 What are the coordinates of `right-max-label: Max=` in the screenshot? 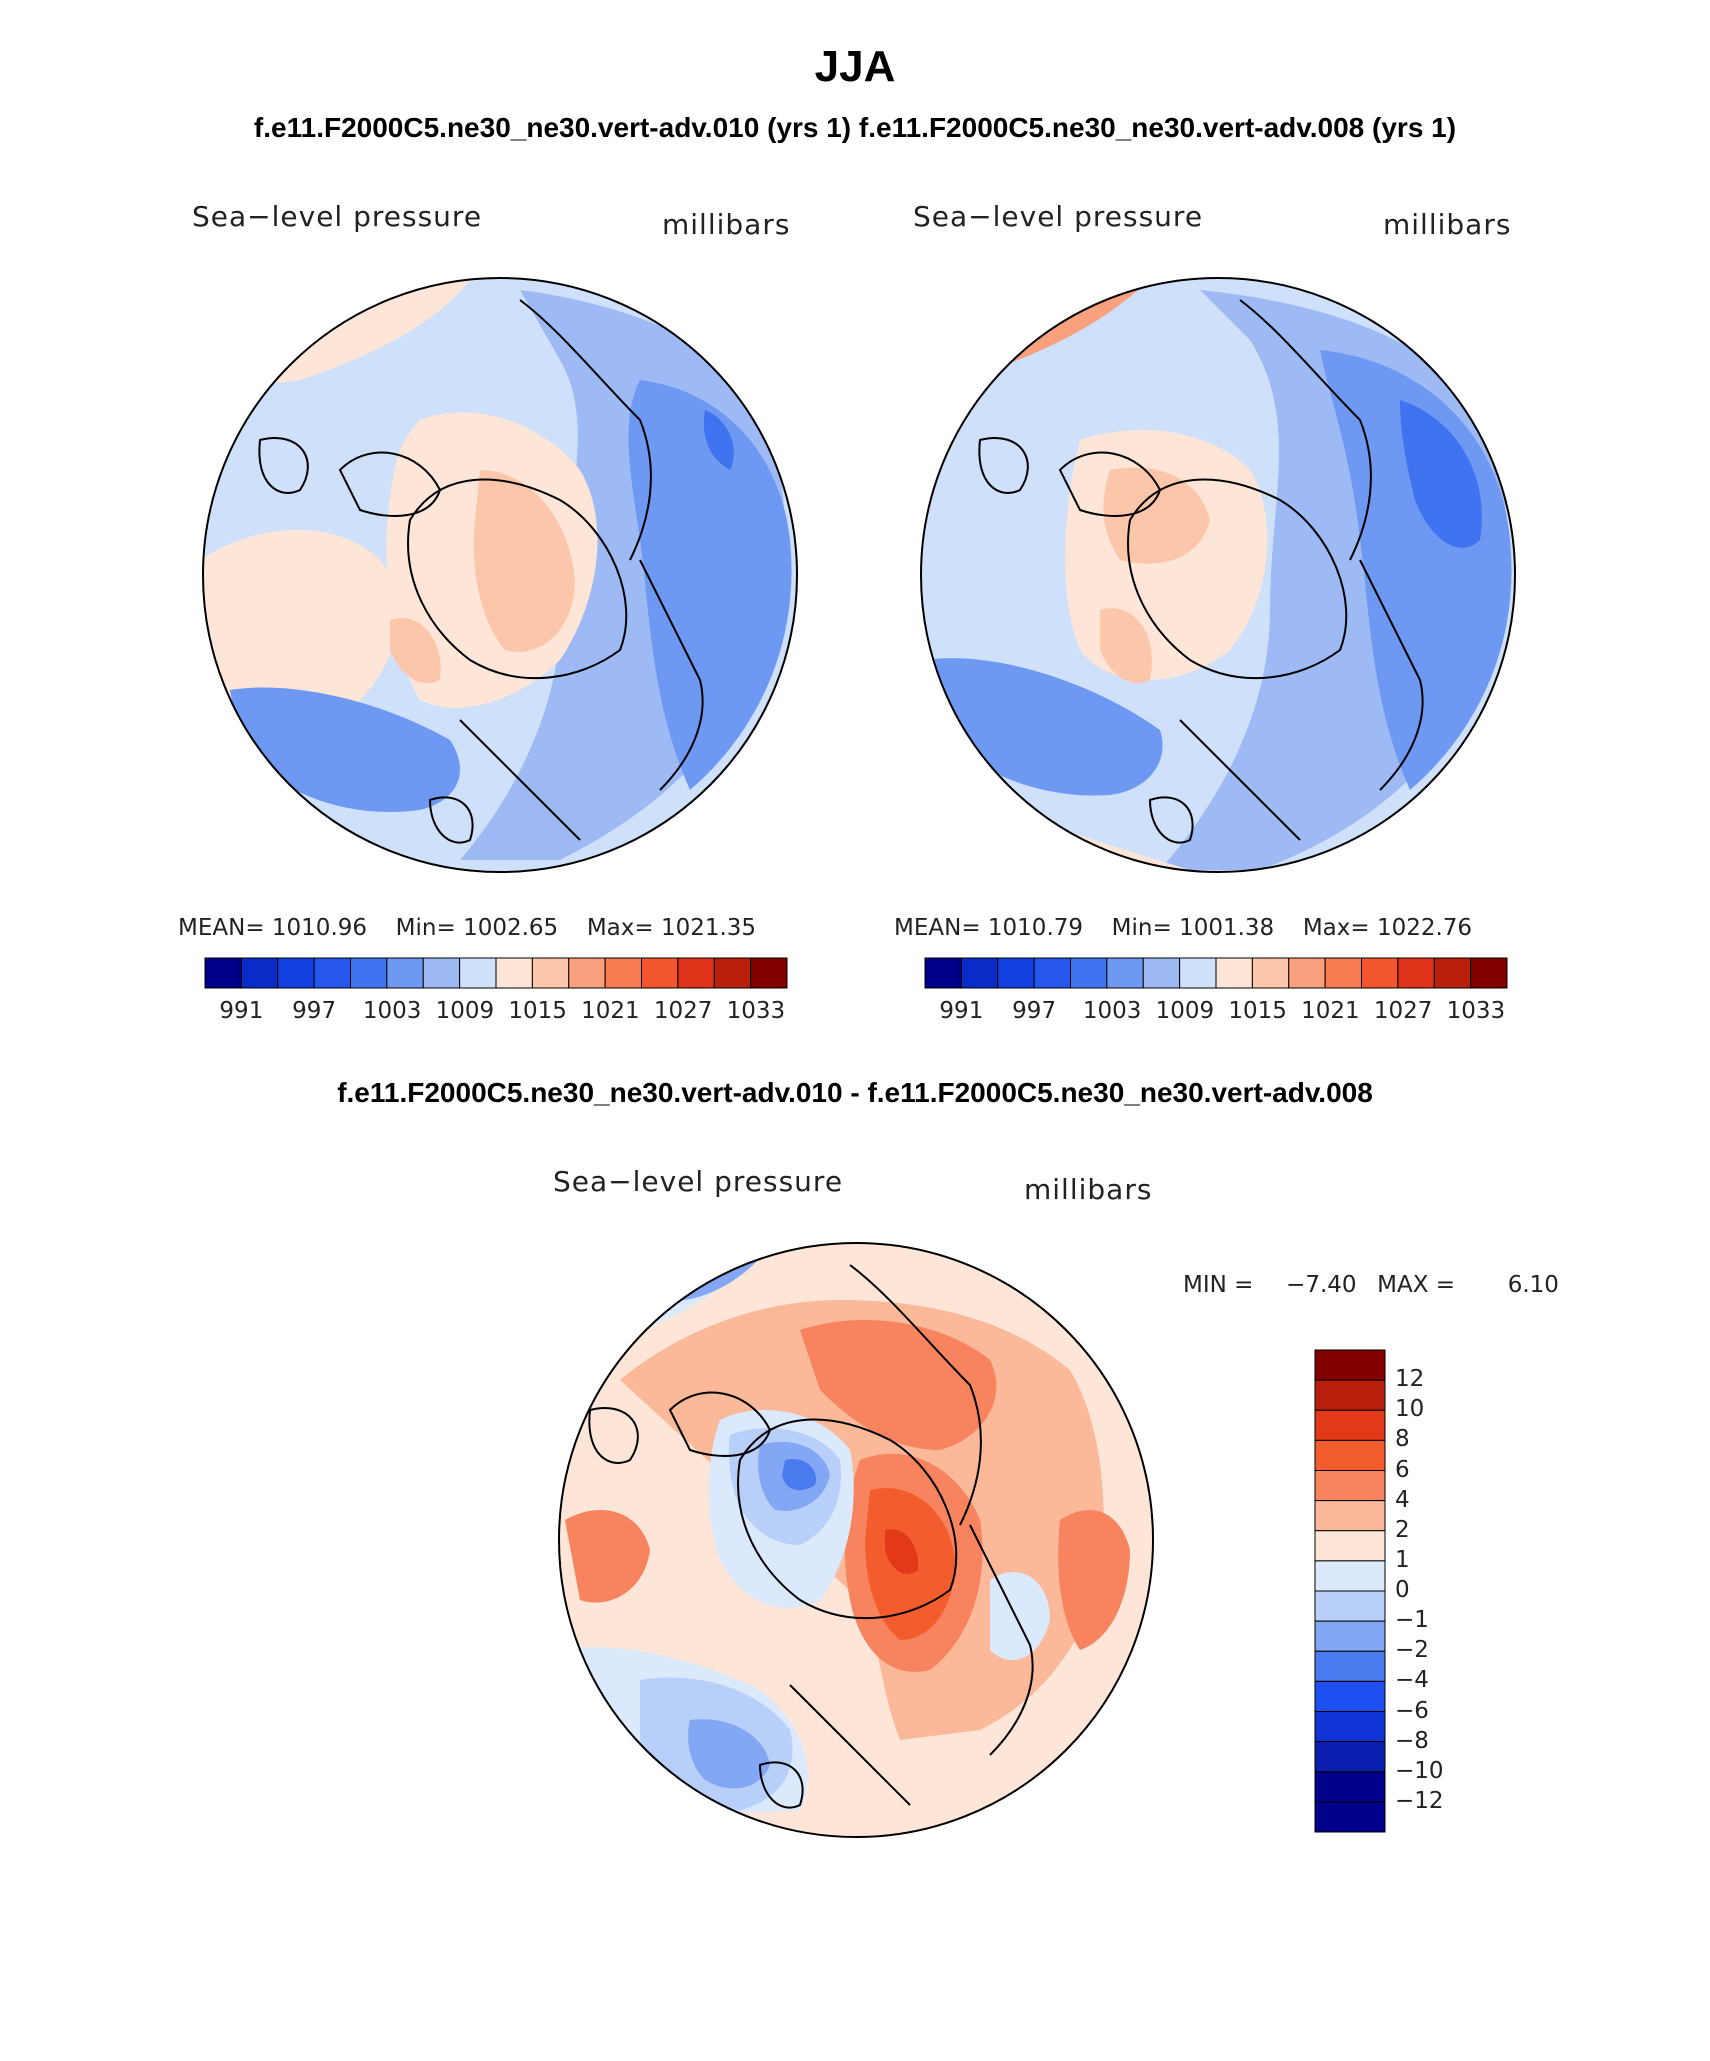 It's located at (1336, 928).